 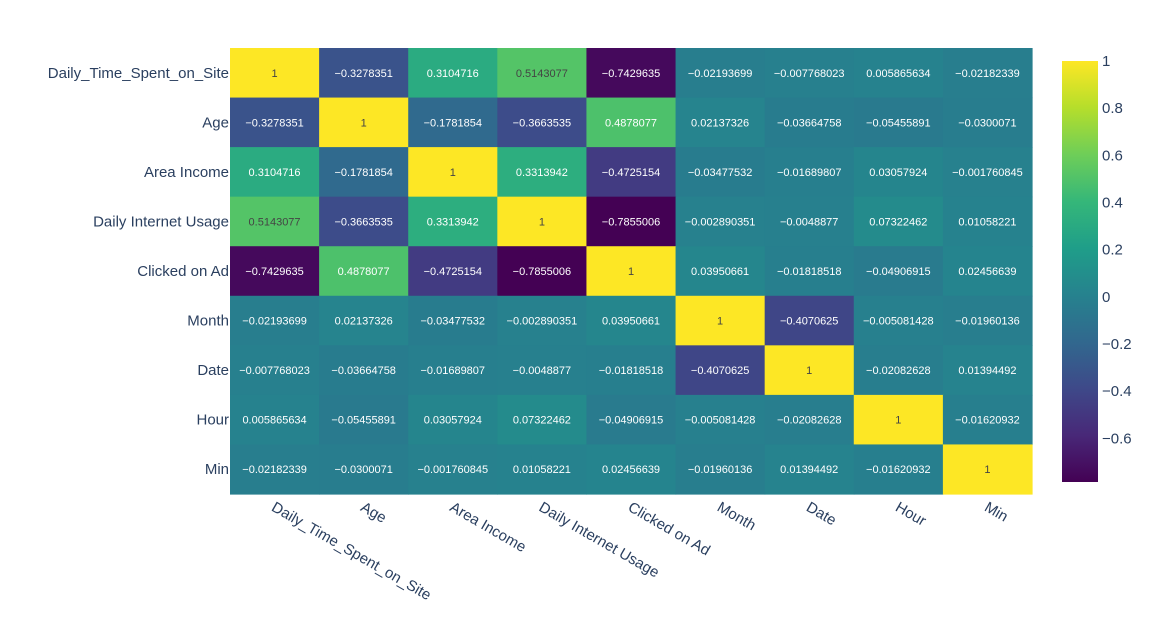 I want to click on colorbar-tick-label: 0.8, so click(x=1112, y=108).